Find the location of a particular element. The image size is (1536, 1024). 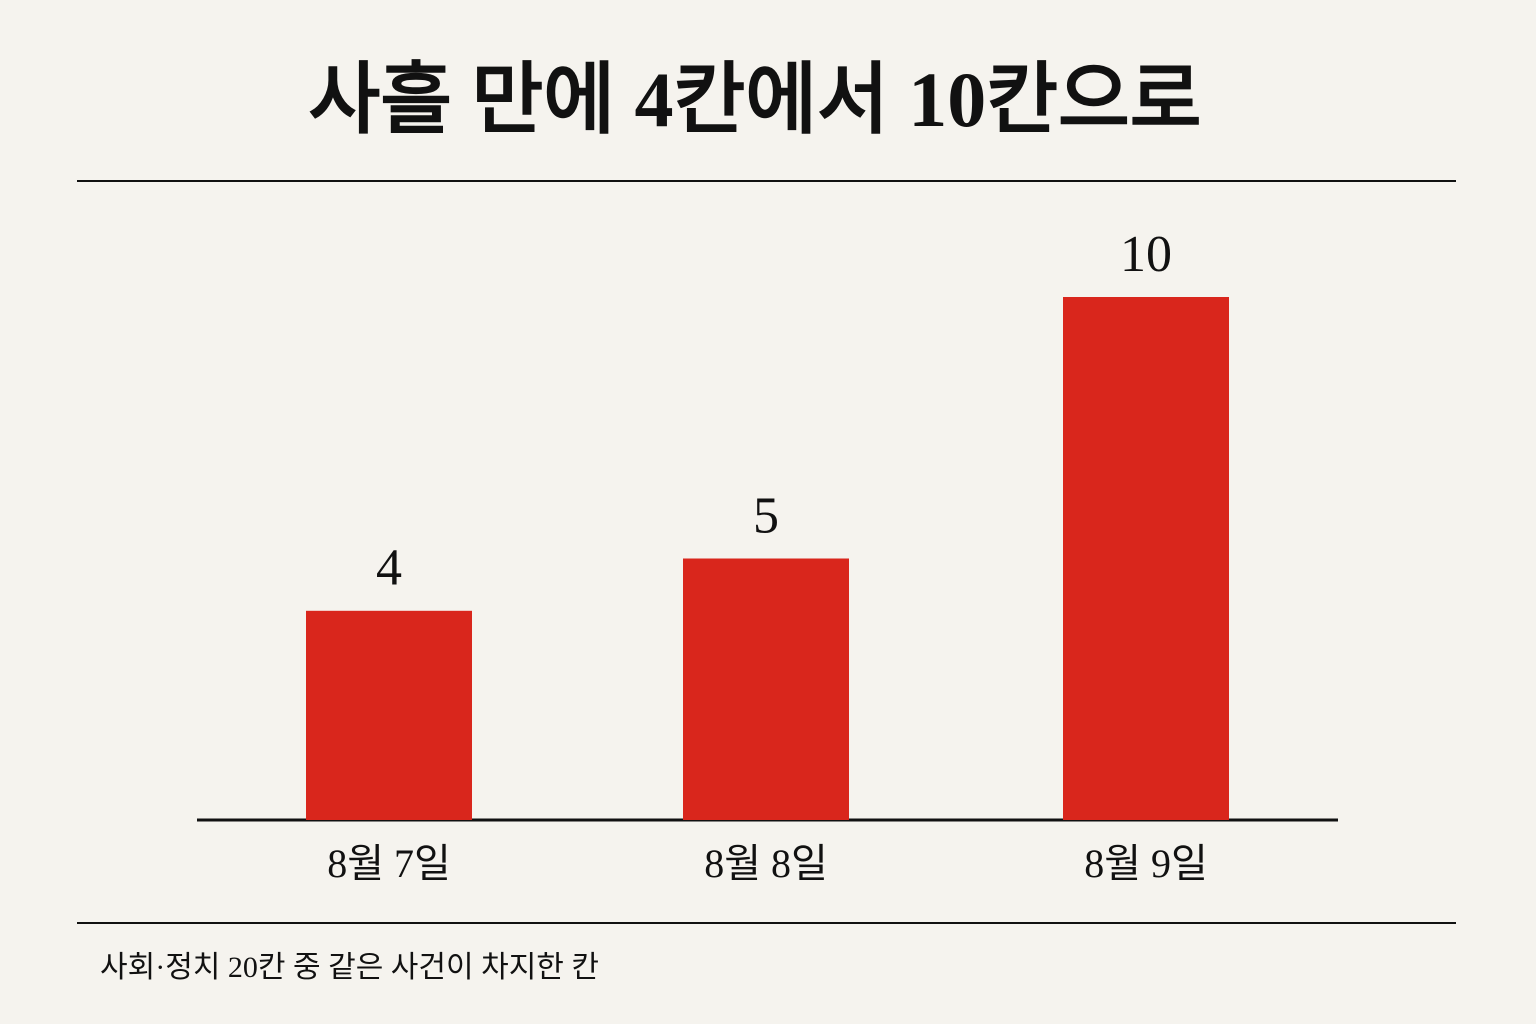

value-label: 5 is located at coordinates (766, 515).